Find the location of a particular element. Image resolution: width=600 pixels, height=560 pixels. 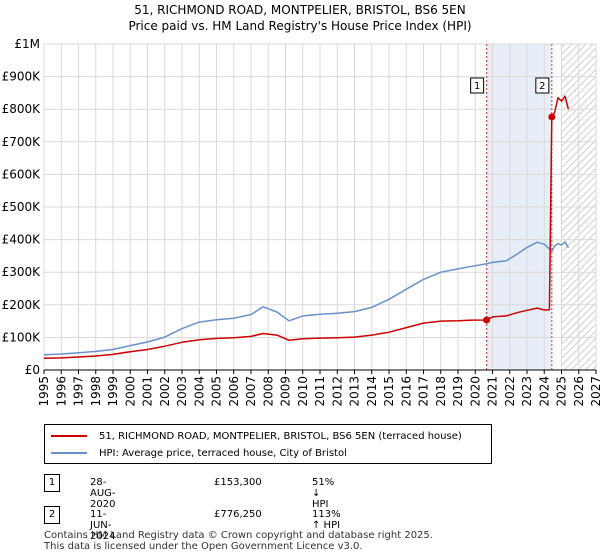

y-tick-label: £800K is located at coordinates (22, 109).